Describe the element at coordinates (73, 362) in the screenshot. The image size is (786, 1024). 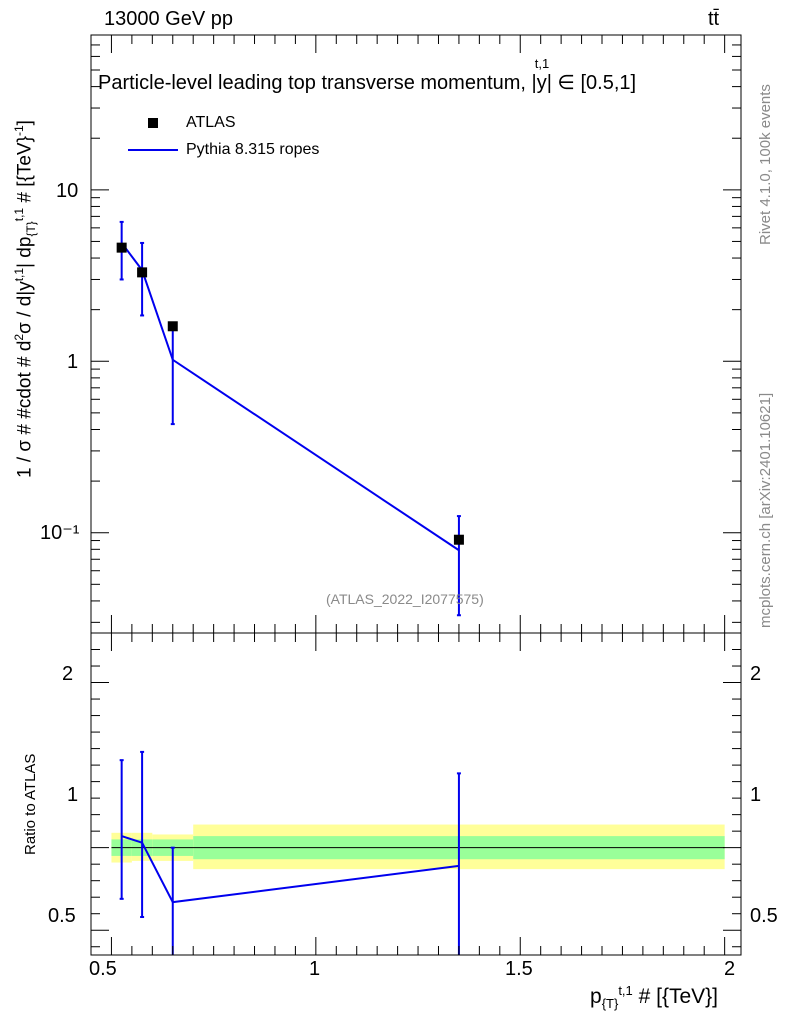
I see `main-y-tick-label-1: 1` at that location.